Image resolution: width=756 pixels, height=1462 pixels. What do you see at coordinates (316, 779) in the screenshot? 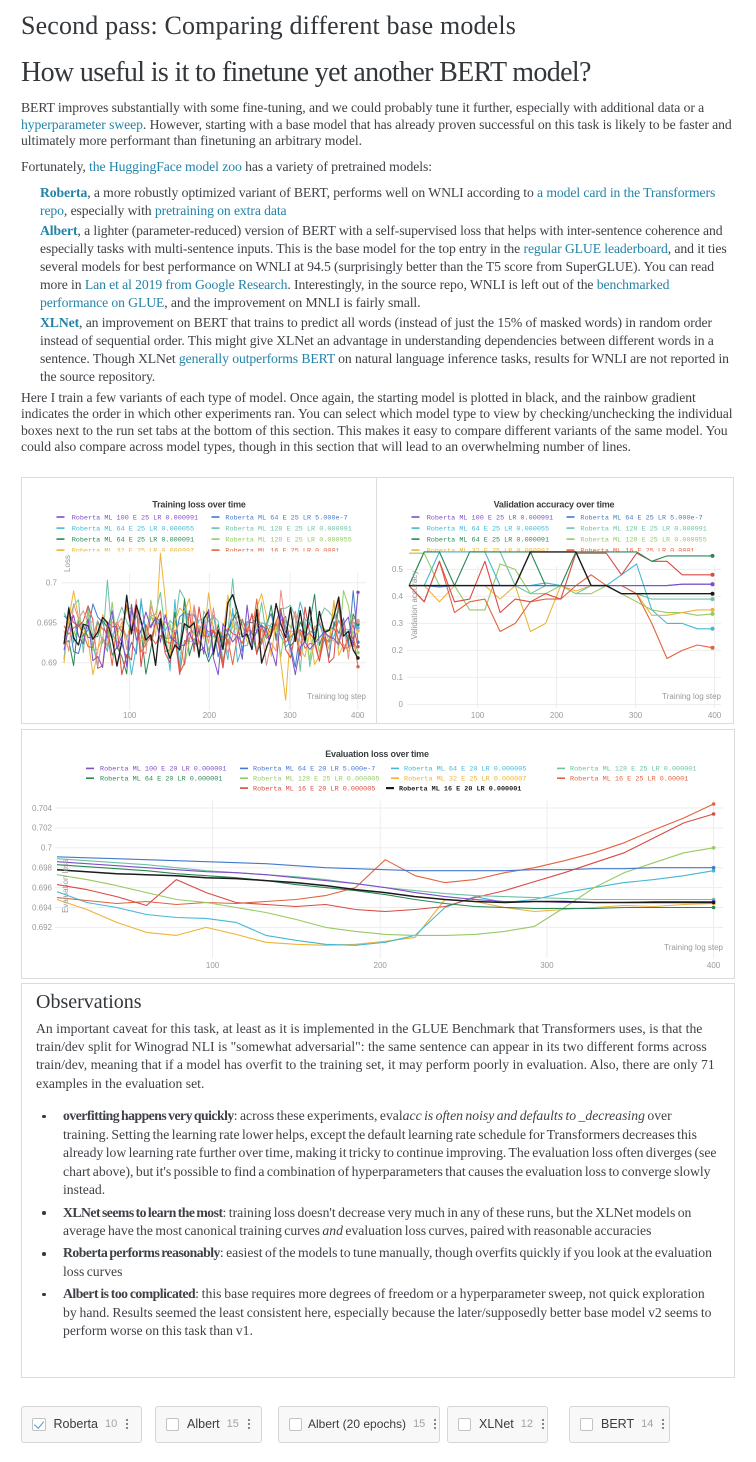
I see `svg-text:Roberta ML 128 E 25 LR 0.00000: Roberta ML 128 E 25 LR 0.000005` at bounding box center [316, 779].